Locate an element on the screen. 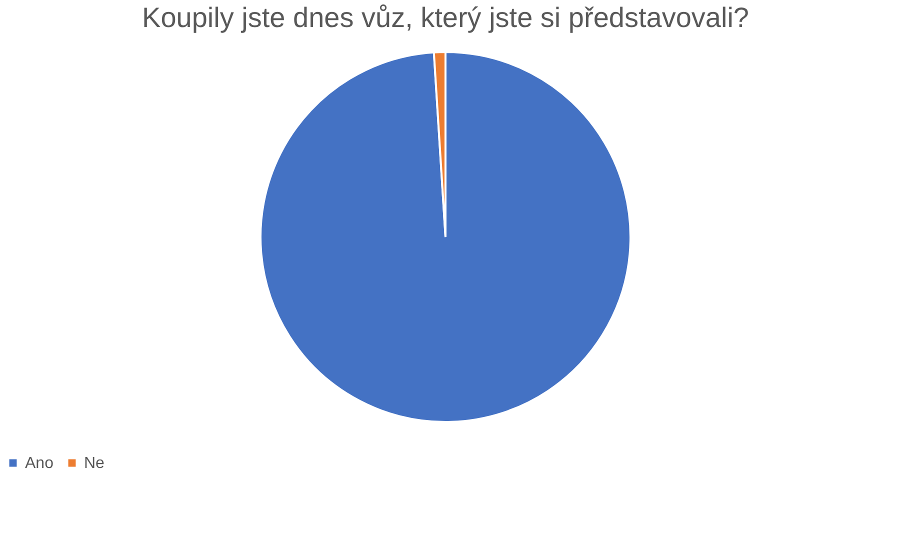  chart-title: Koupily jste dnes vůz, který jste si představovali? is located at coordinates (445, 17).